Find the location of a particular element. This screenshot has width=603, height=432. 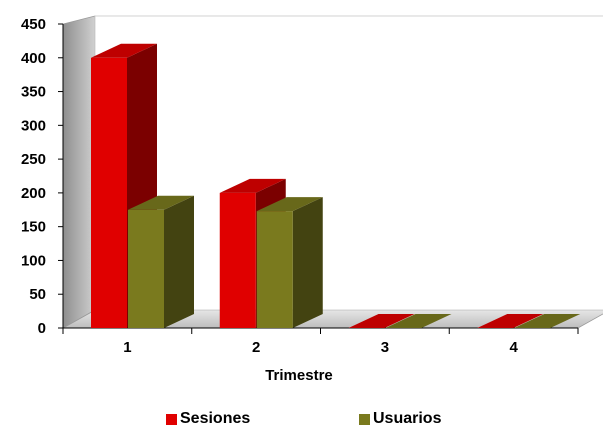

y-tick-label: 50 is located at coordinates (37, 294).